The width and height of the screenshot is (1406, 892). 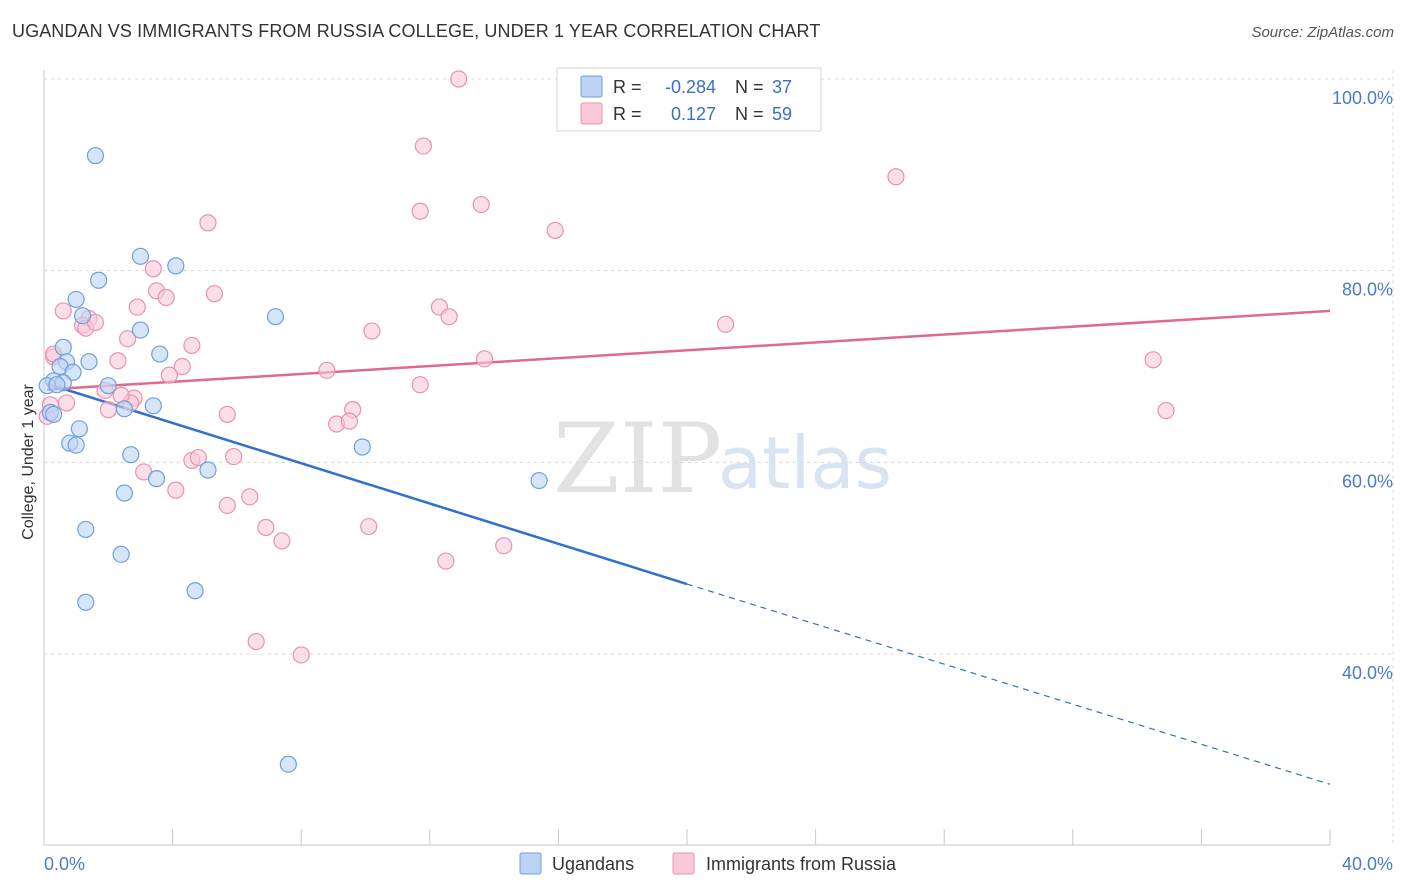 I want to click on legend: R = -0.284 N = 37 R = 0.127 N = 59, so click(x=689, y=99).